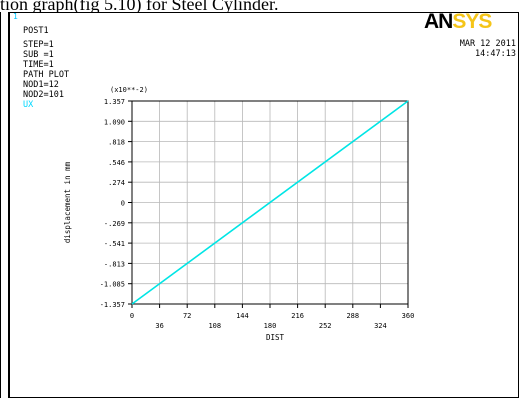 This screenshot has height=399, width=520. What do you see at coordinates (438, 21) in the screenshot?
I see `logo-part1: AN` at bounding box center [438, 21].